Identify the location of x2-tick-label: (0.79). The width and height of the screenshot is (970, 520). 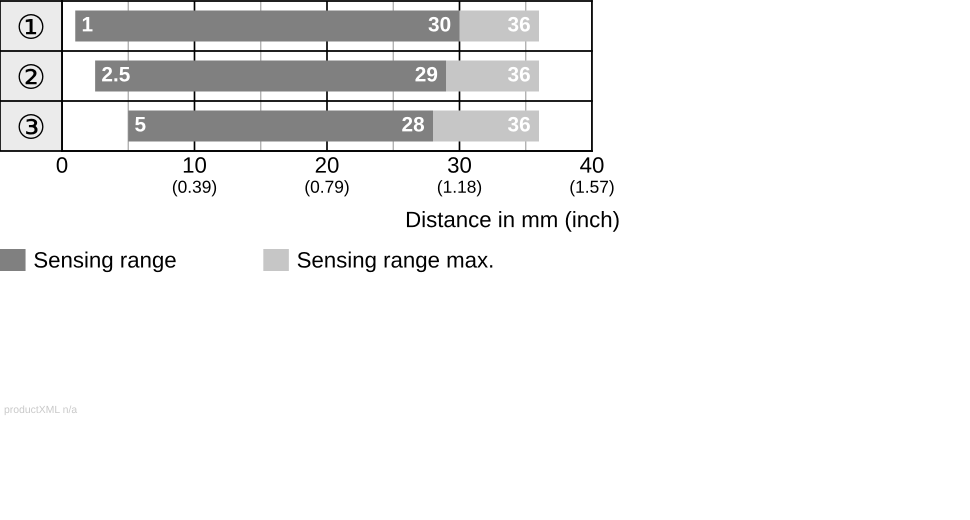
(327, 188).